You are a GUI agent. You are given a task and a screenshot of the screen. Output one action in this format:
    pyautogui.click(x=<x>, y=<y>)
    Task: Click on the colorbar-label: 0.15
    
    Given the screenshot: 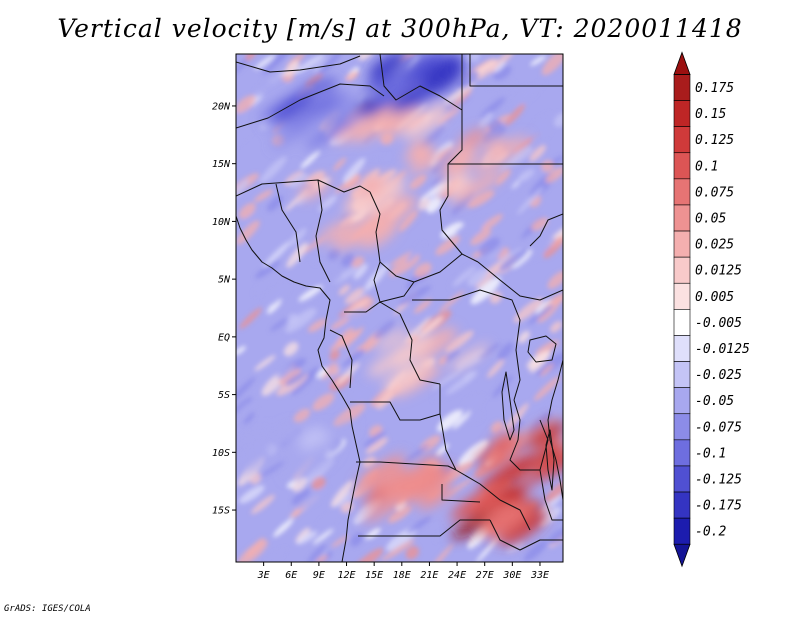 What is the action you would take?
    pyautogui.click(x=710, y=114)
    